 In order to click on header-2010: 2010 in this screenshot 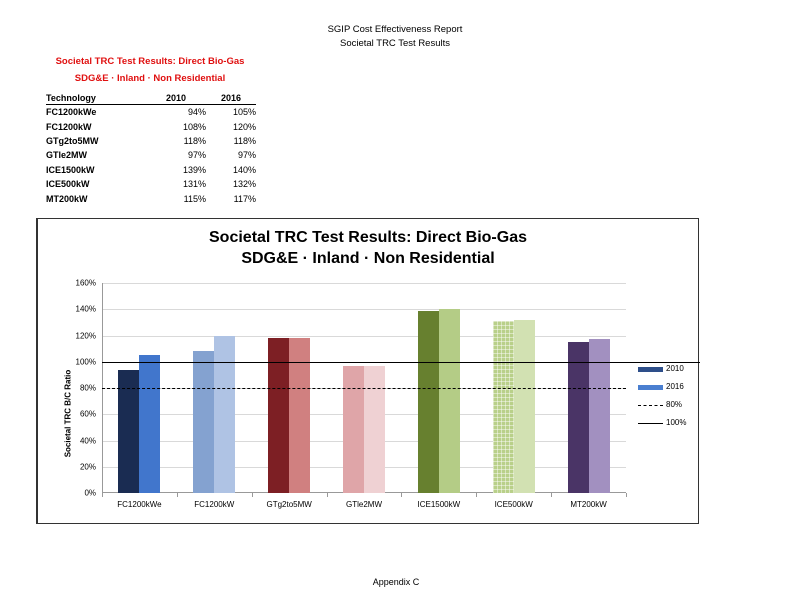, I will do `click(176, 98)`.